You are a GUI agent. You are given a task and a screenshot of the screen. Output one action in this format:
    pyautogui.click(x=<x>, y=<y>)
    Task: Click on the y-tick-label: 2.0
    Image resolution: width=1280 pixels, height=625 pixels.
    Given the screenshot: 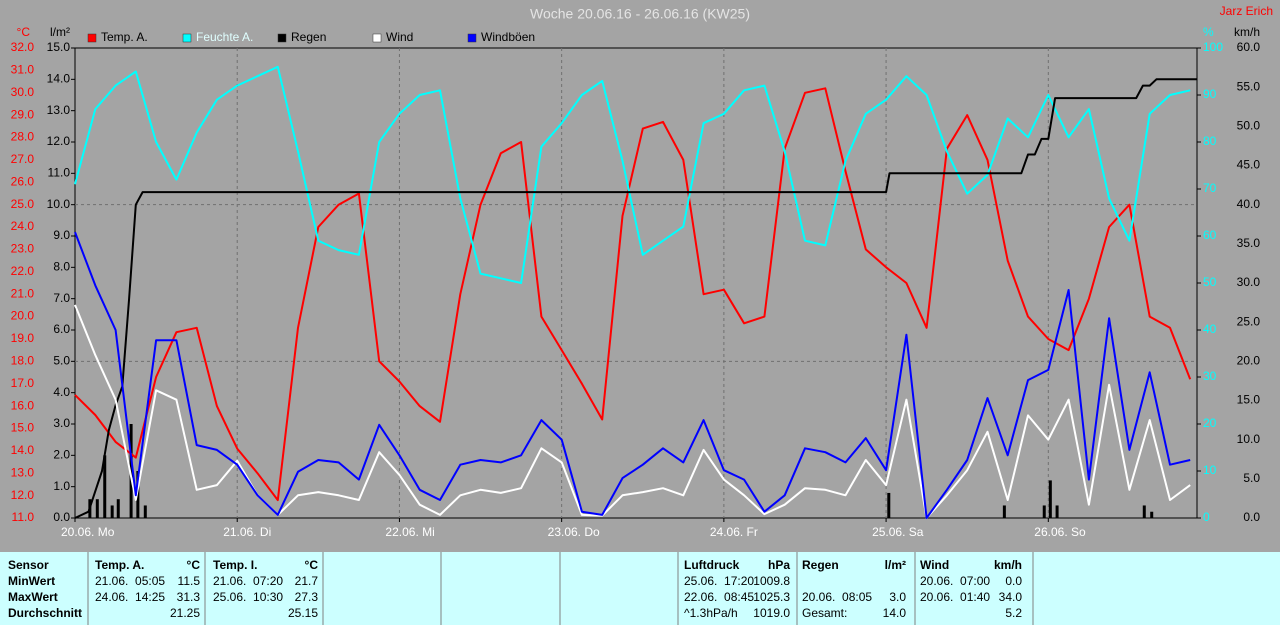 What is the action you would take?
    pyautogui.click(x=61, y=455)
    